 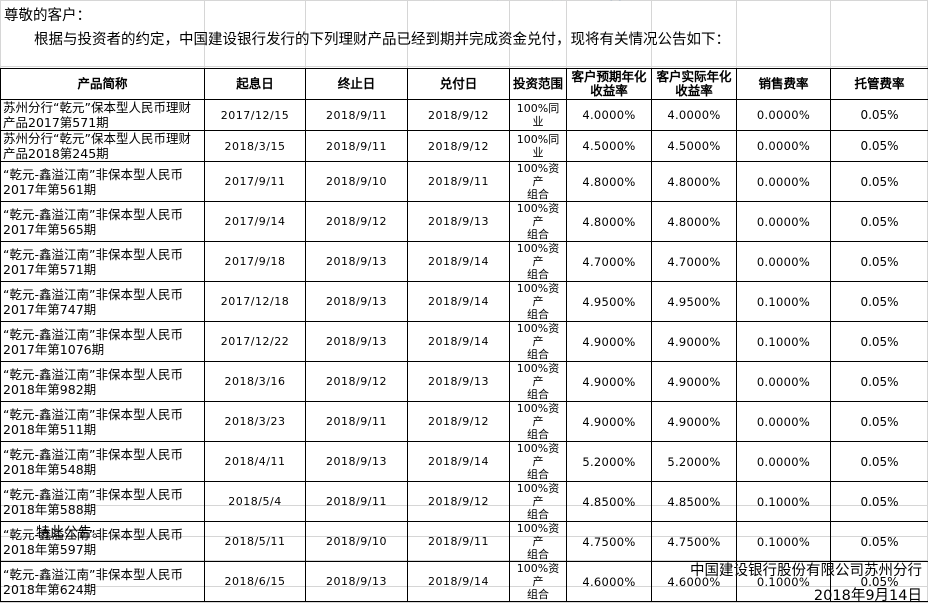 I want to click on cell-start-date: 2017/9/11, so click(x=255, y=182).